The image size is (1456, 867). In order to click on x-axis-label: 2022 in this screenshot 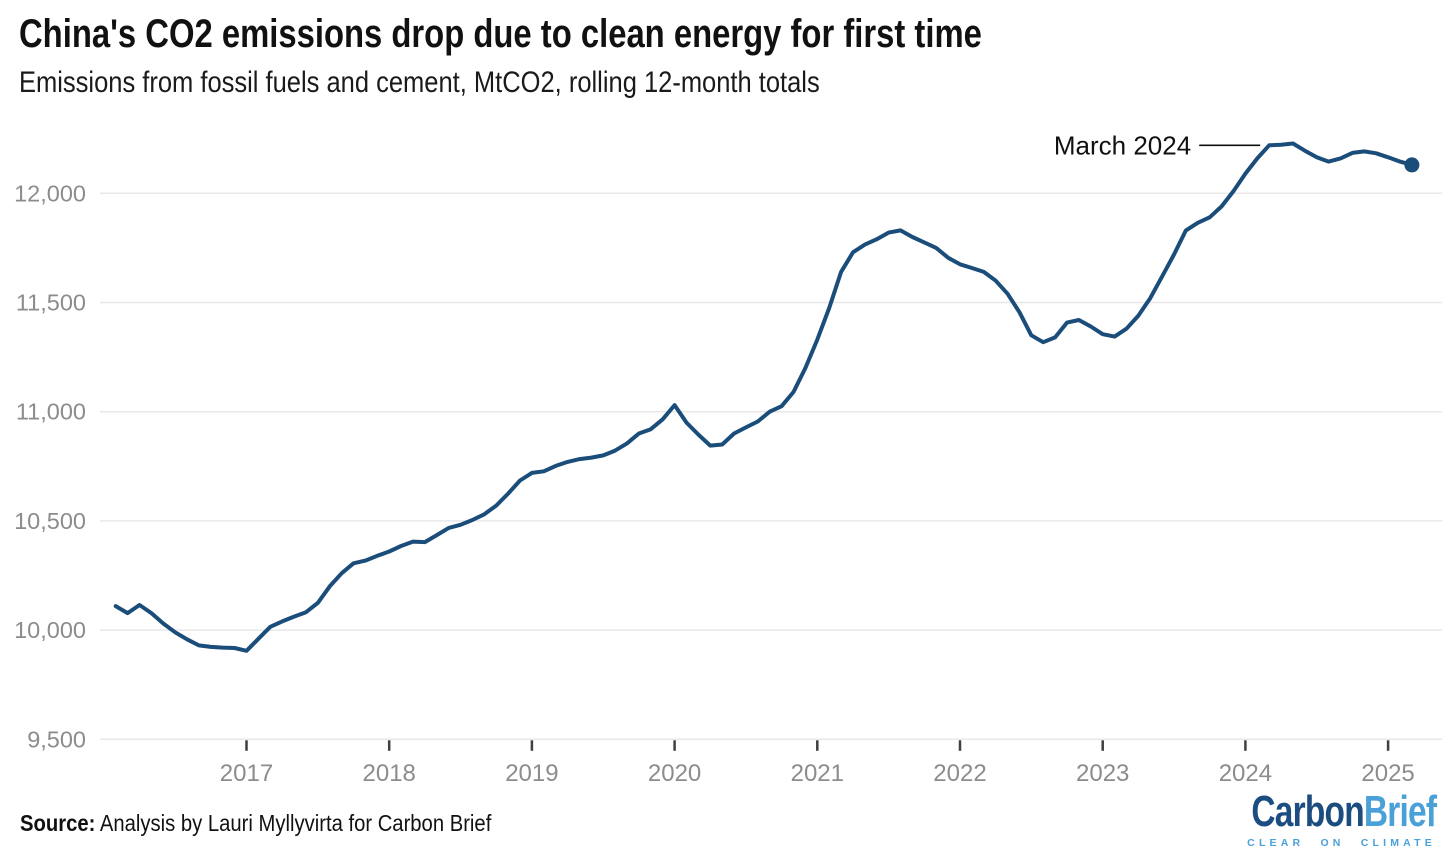, I will do `click(959, 773)`.